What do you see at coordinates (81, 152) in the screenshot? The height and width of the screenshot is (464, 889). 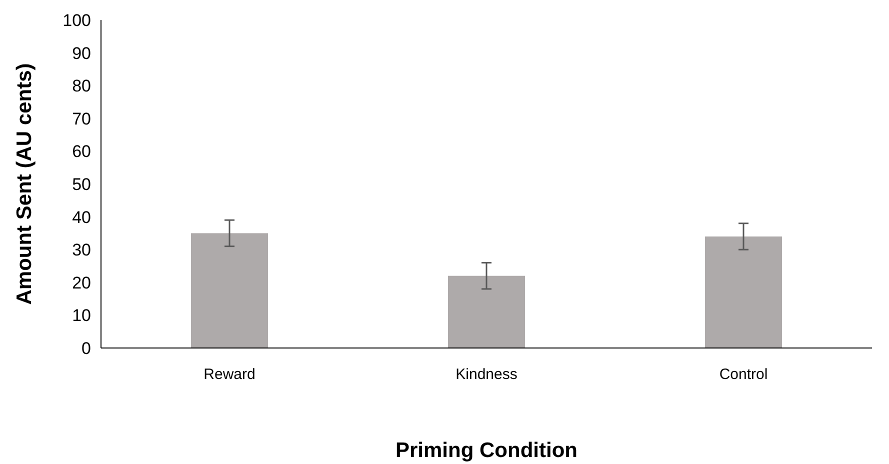 I see `y-tick-label: 60` at bounding box center [81, 152].